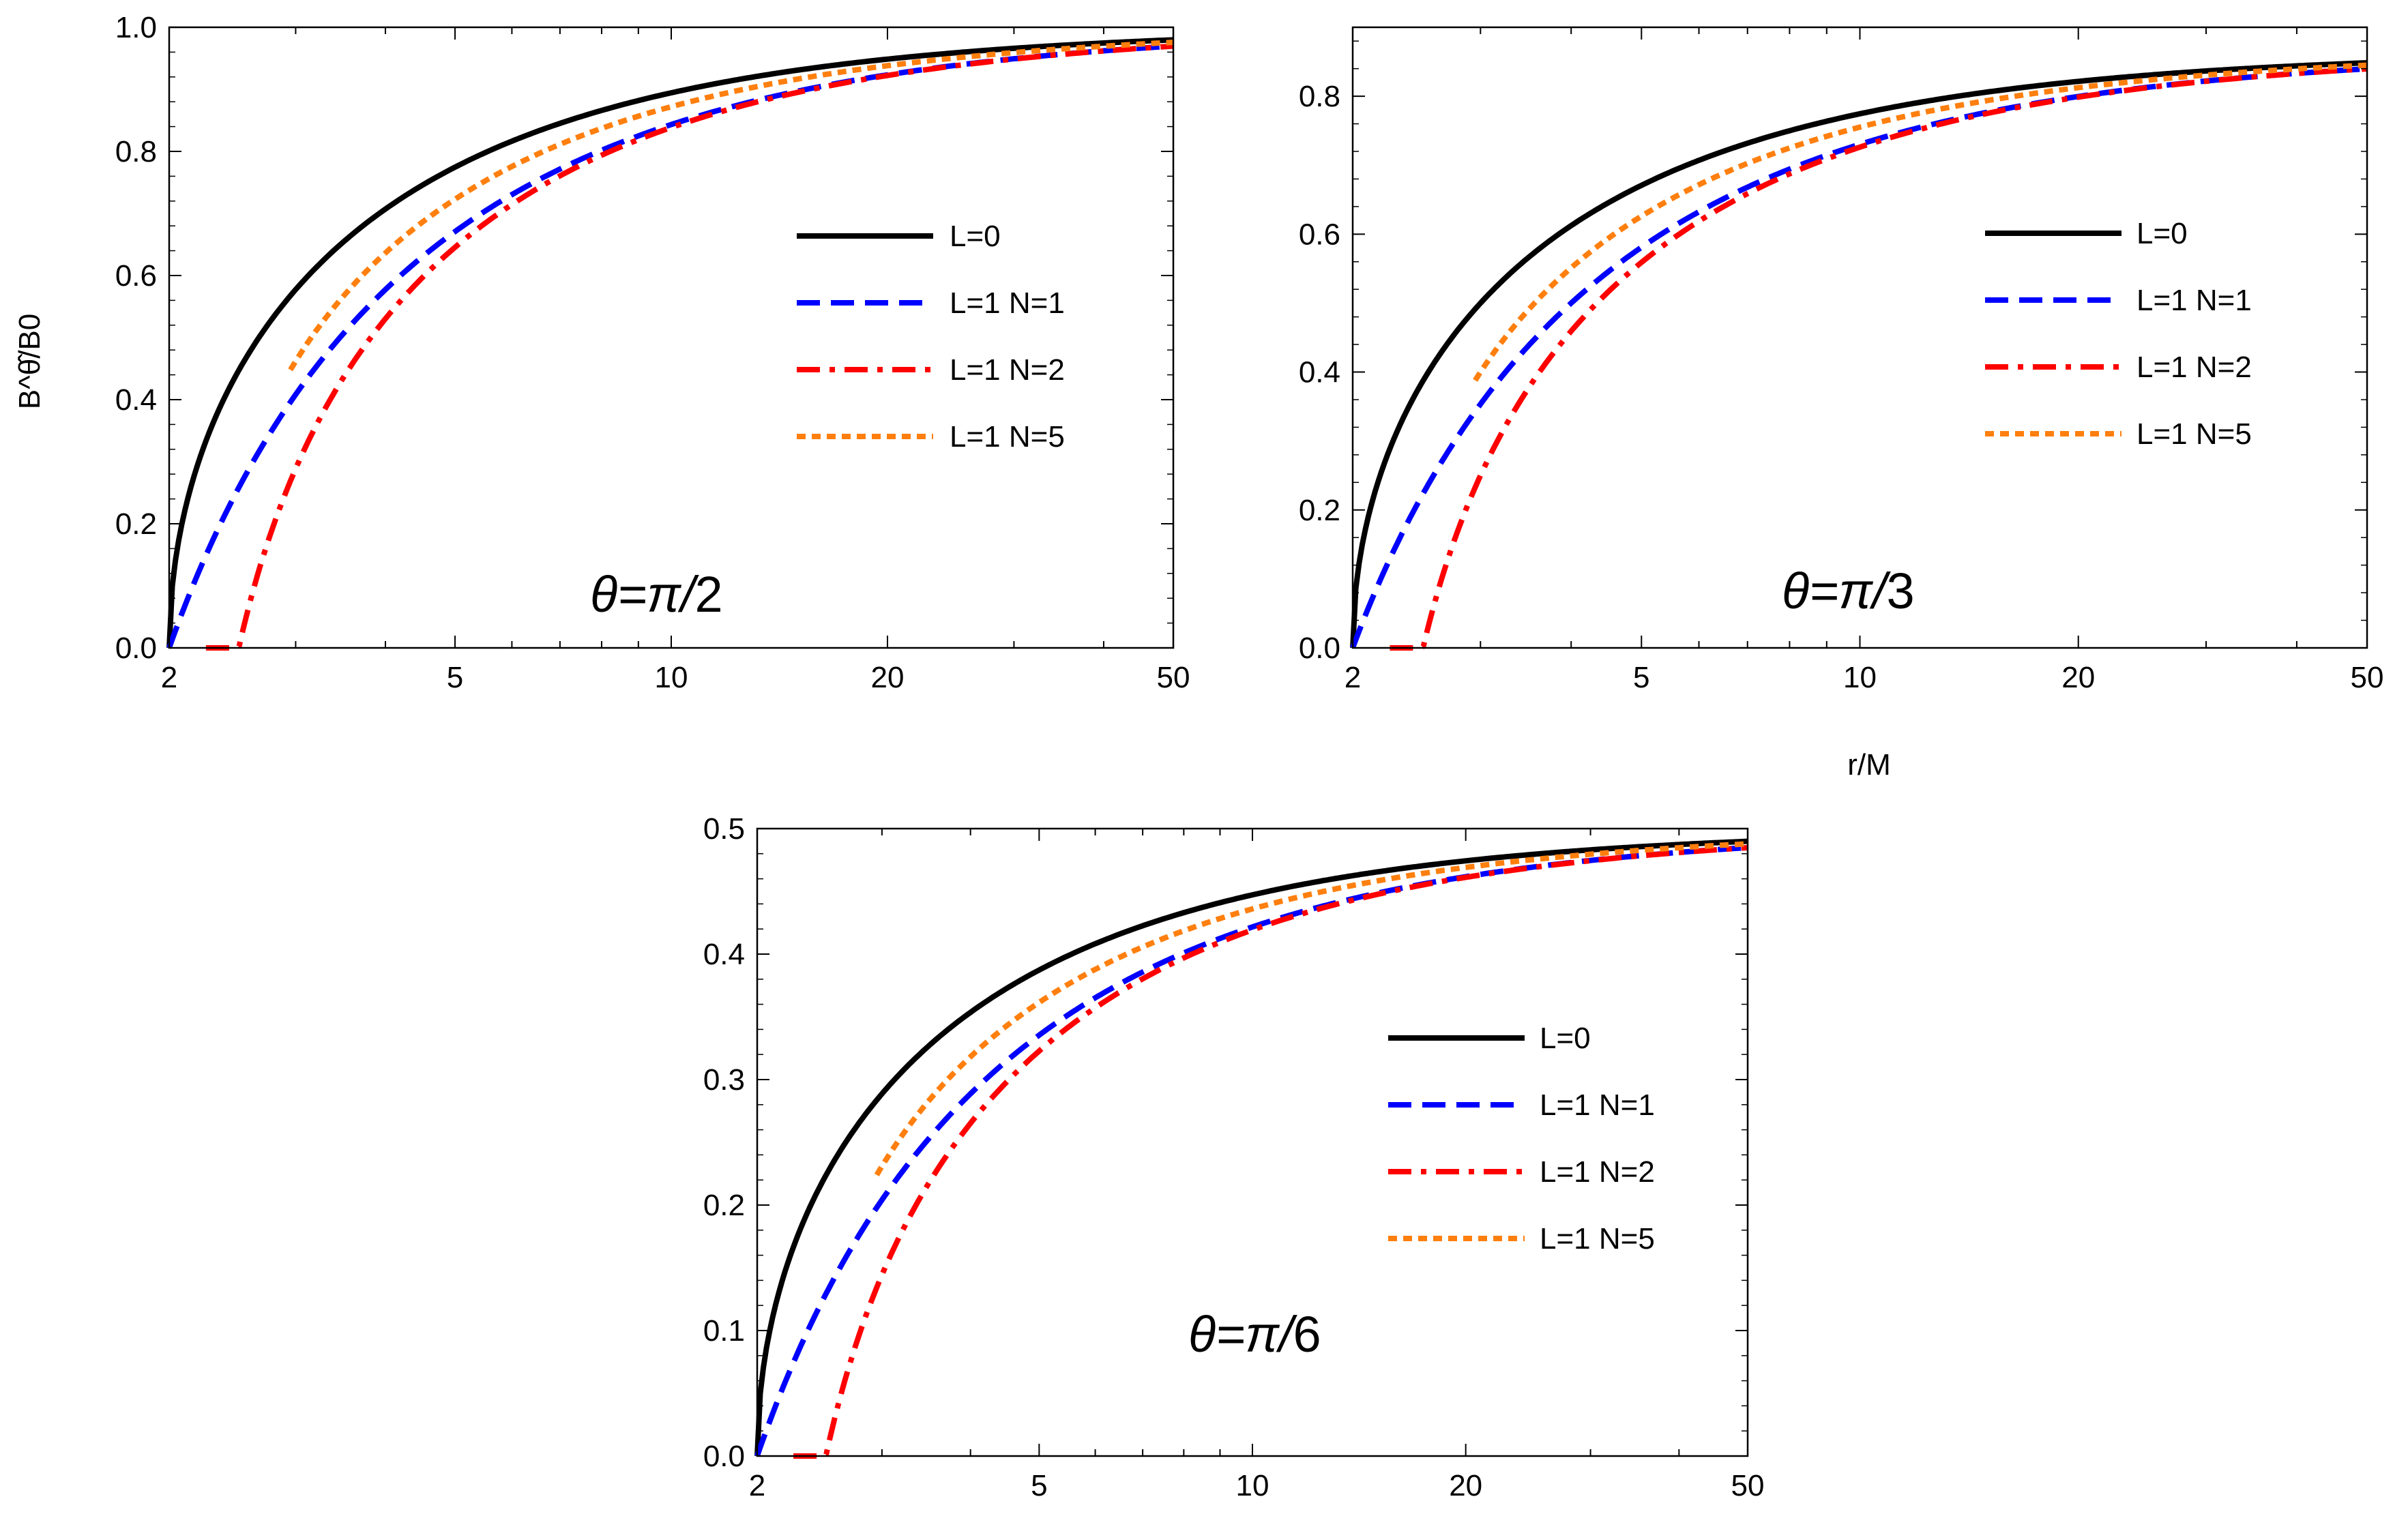  I want to click on annotation-denominator: 2, so click(709, 594).